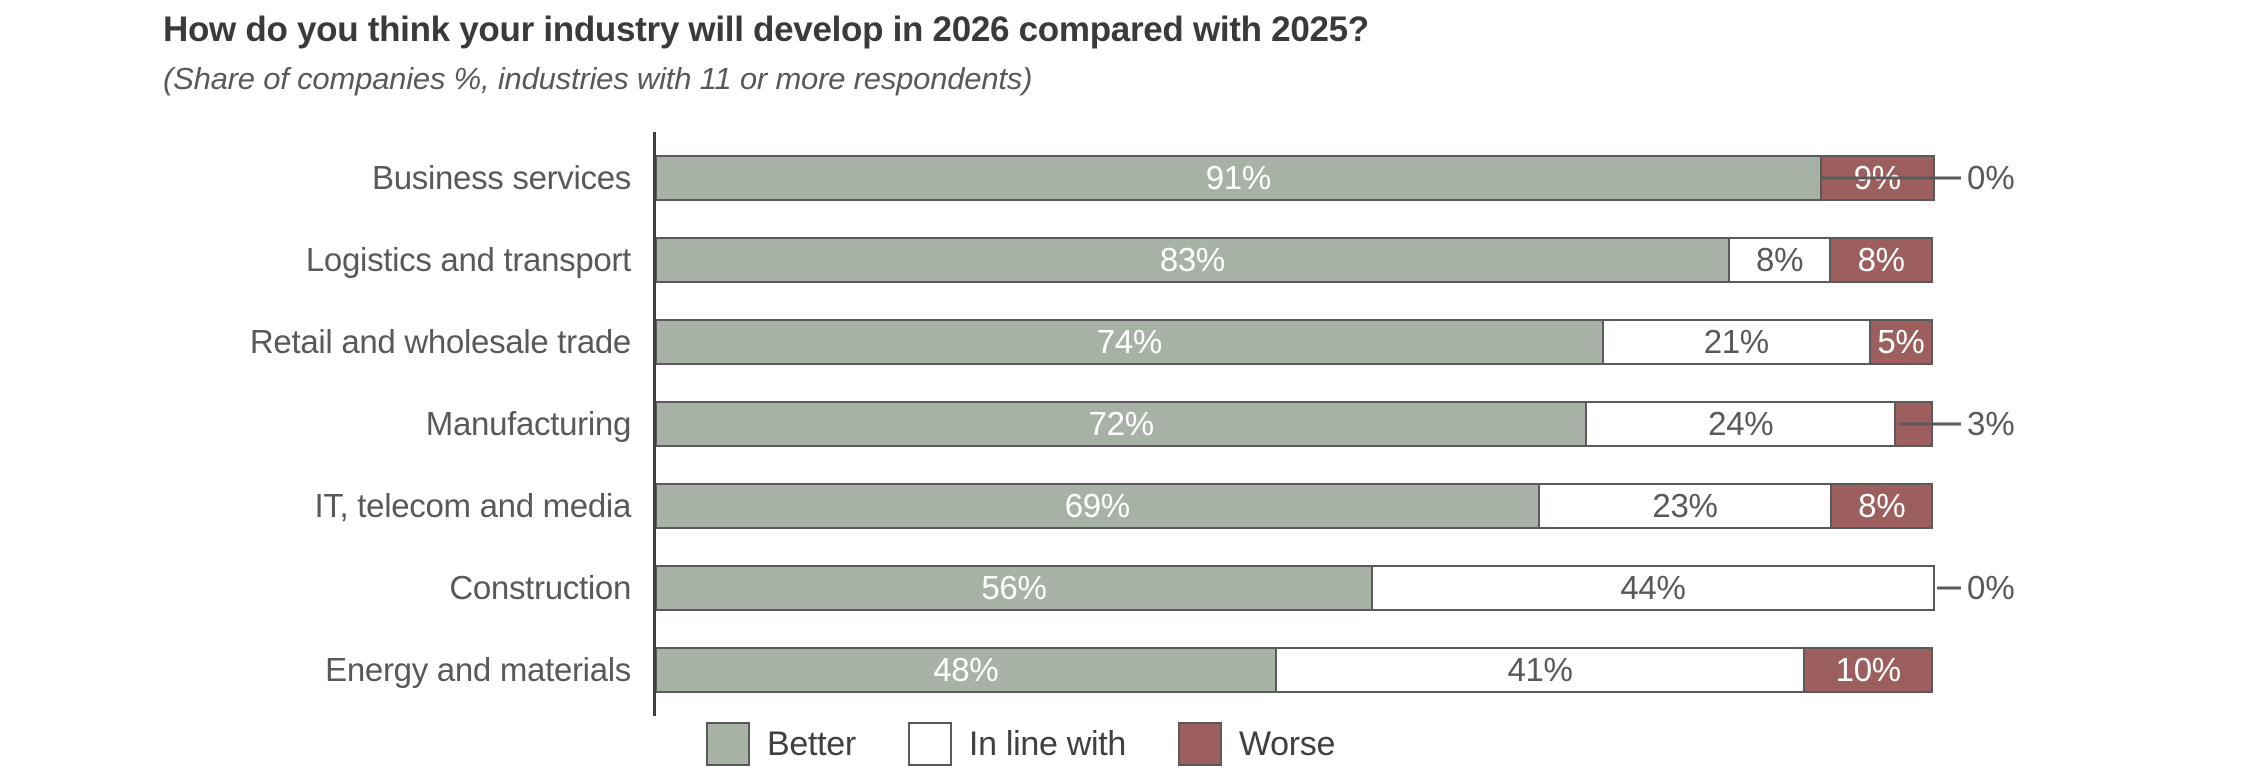  I want to click on bar-value-label: 23%, so click(1685, 505).